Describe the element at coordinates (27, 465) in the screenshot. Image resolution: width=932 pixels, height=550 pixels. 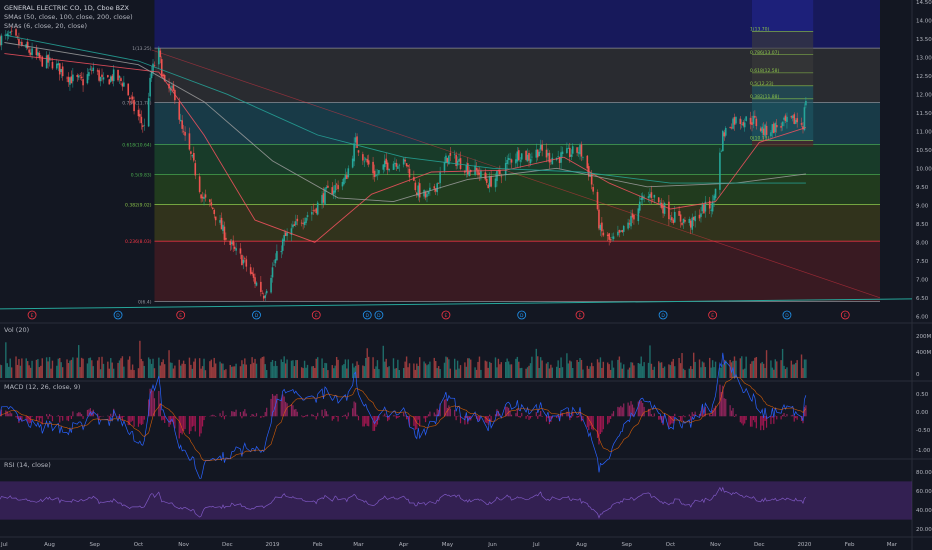
I see `rsi-legend: RSI (14, close)` at that location.